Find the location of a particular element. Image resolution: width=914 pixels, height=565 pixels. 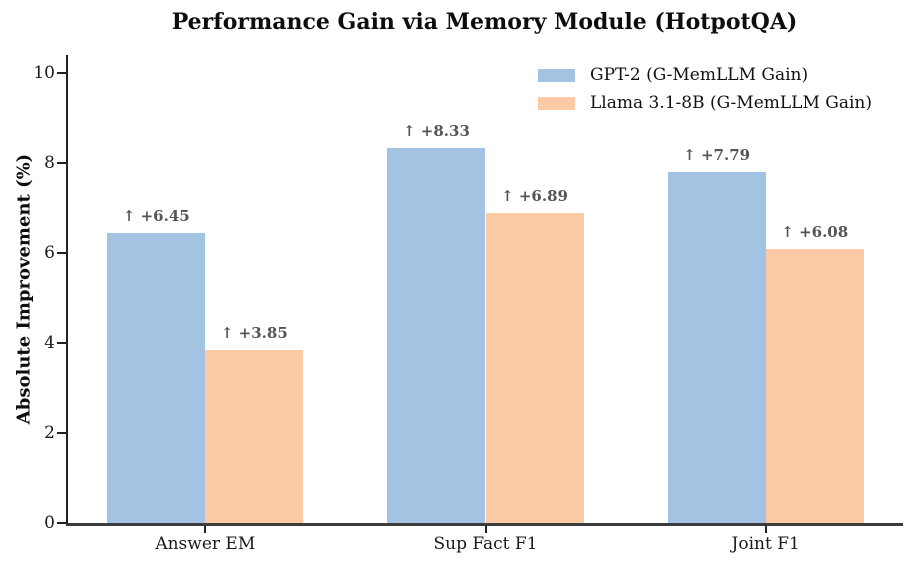

bar-value-label: ↑ +8.33 is located at coordinates (436, 130).